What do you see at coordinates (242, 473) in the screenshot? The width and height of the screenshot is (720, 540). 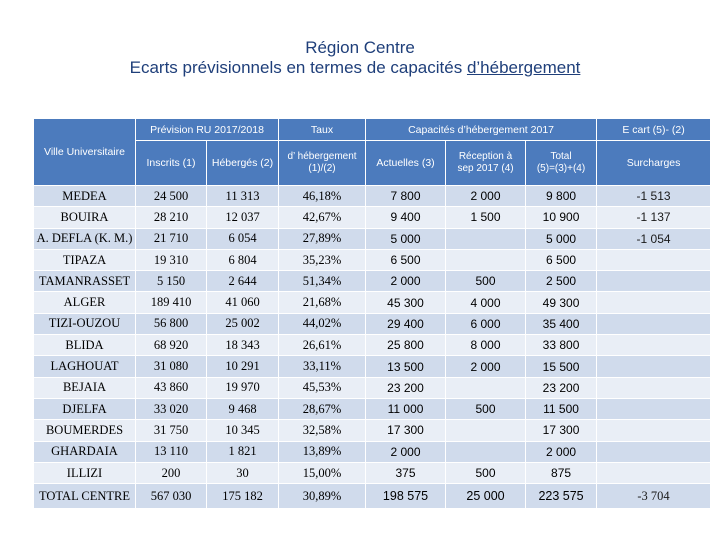 I see `cell-heberges: 30` at bounding box center [242, 473].